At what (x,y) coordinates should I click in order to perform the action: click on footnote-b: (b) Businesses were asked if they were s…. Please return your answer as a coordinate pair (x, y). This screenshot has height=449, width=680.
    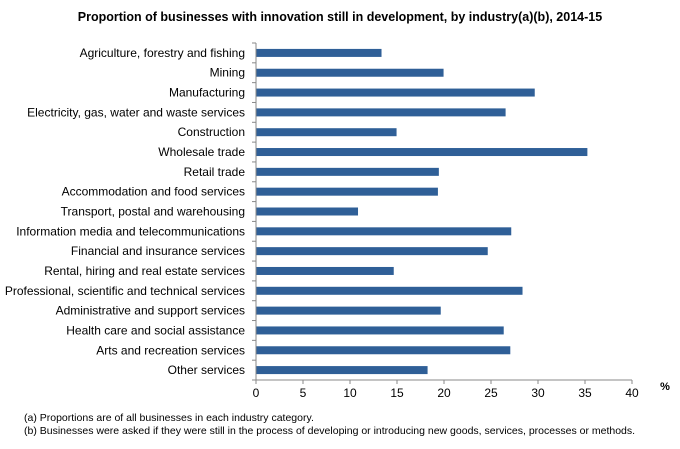
    Looking at the image, I should click on (330, 431).